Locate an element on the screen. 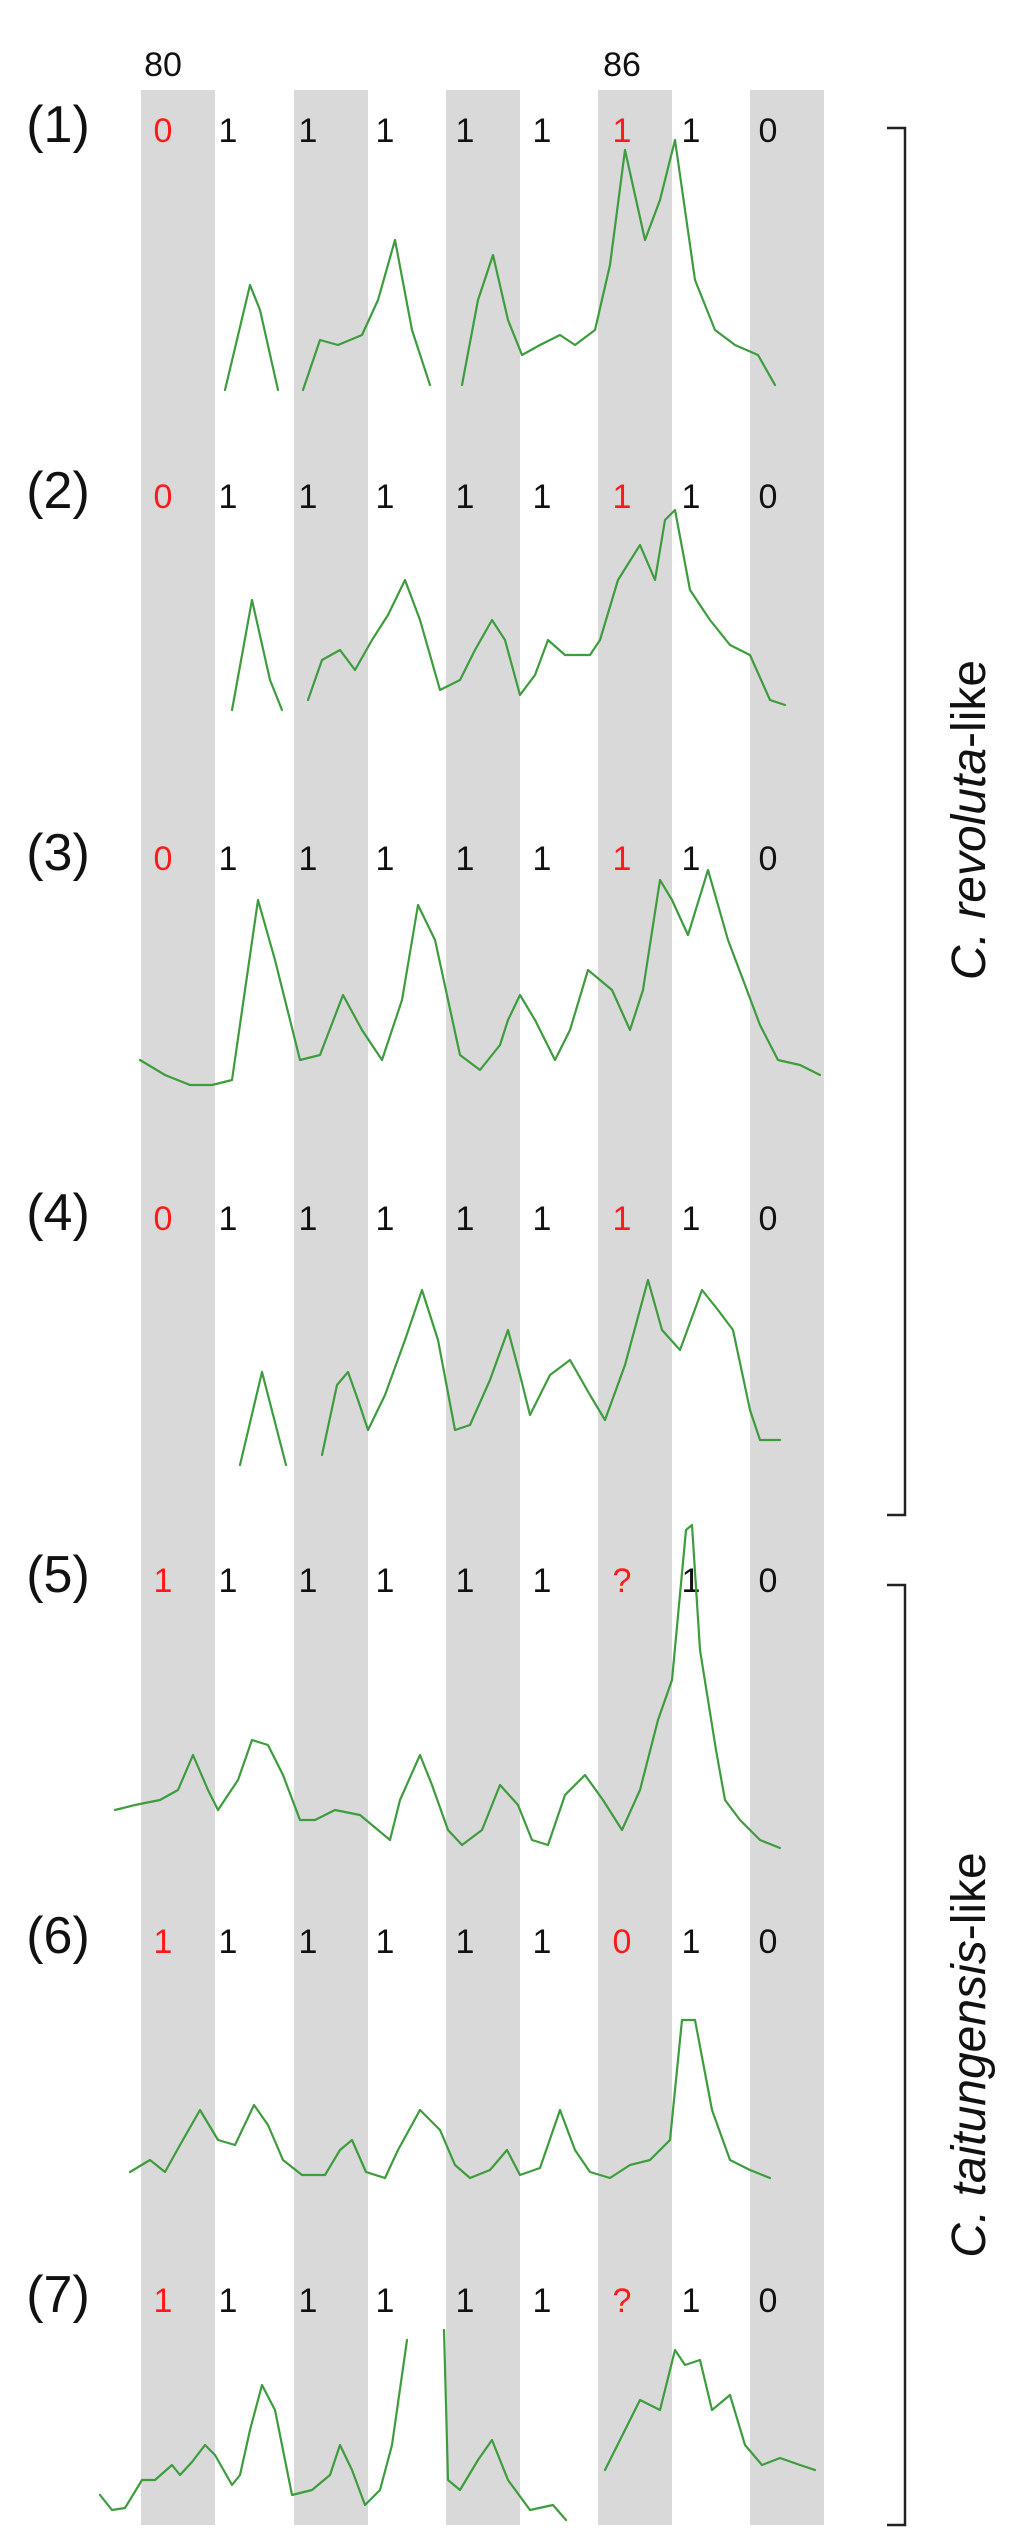  position-tick-label: 80 is located at coordinates (163, 65).